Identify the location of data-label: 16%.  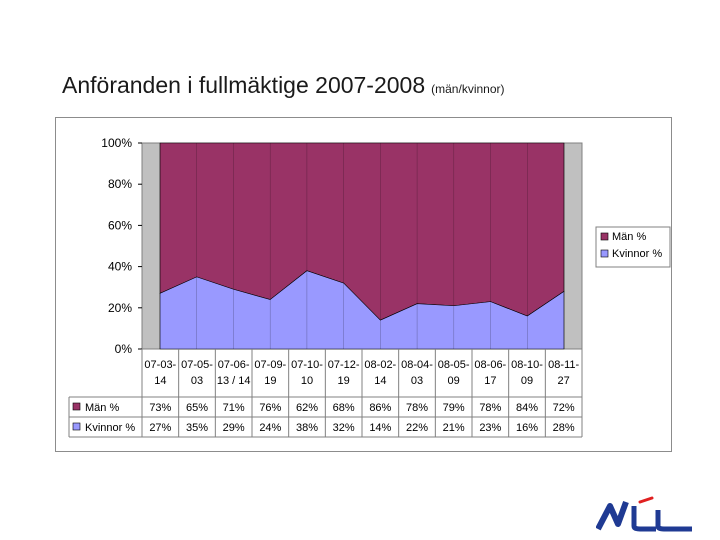
(527, 428).